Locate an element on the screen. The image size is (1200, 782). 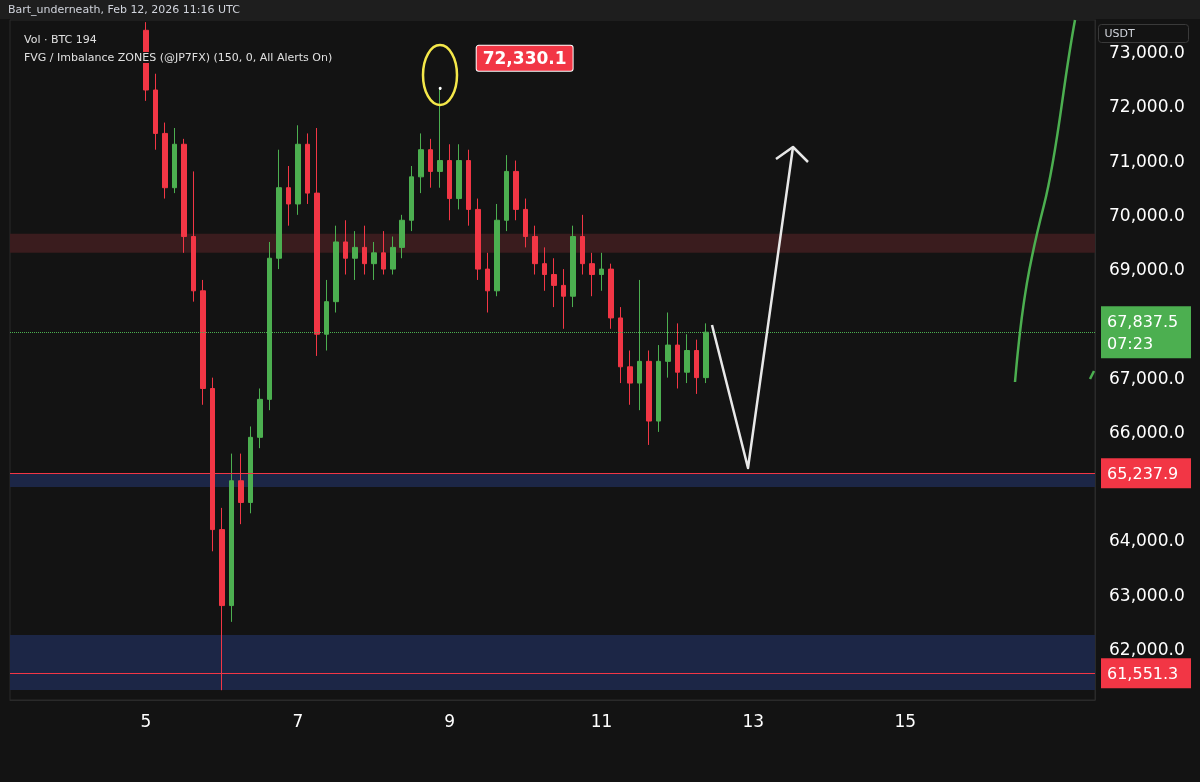
annotation: FVG / Imbalance ZONES (@JP7FX) (150, 0, All Alerts On) is located at coordinates (178, 57).